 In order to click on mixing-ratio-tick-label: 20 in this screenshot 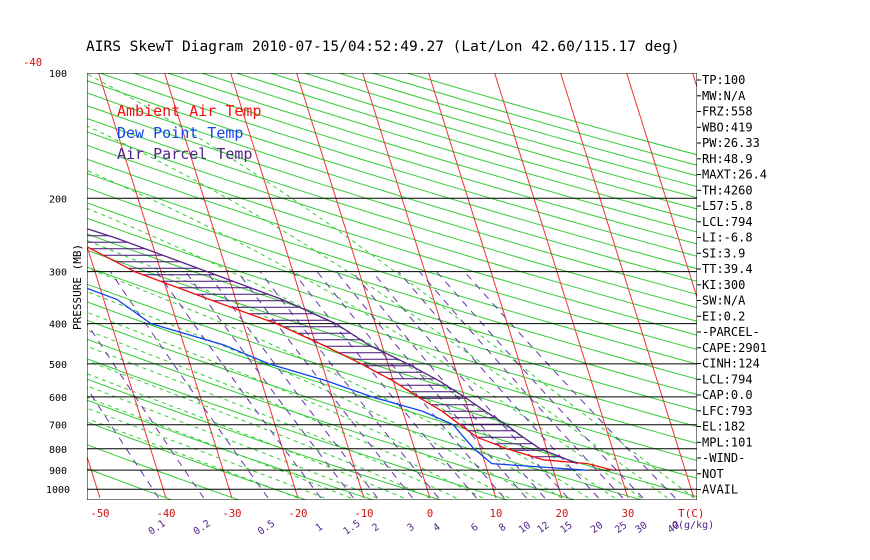, I will do `click(597, 528)`.